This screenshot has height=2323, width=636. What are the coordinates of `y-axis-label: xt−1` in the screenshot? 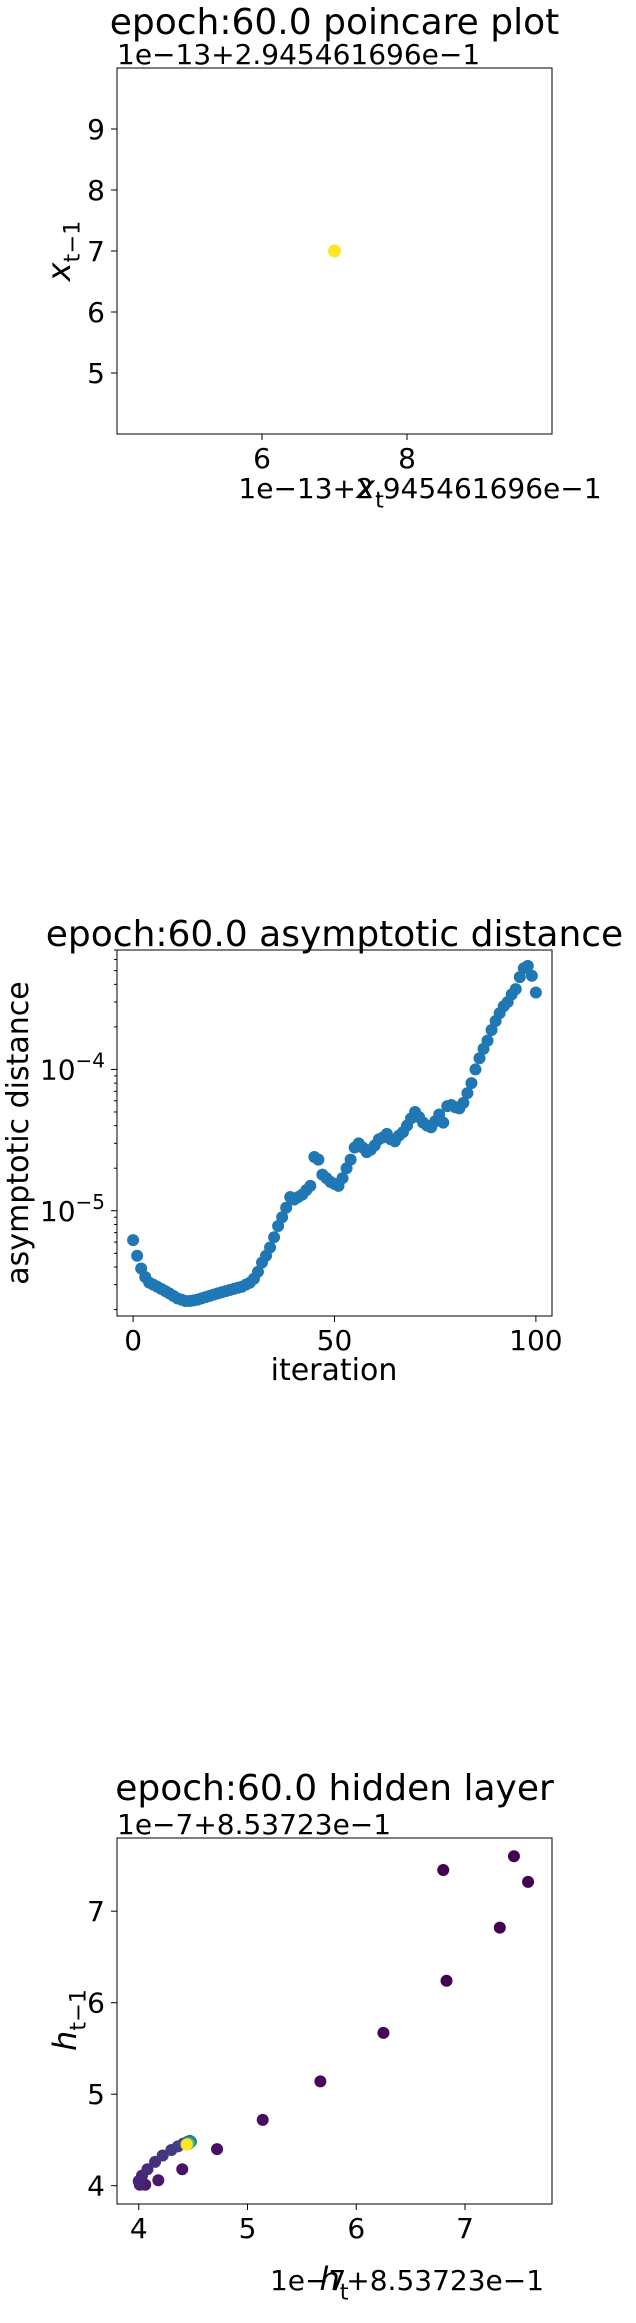 It's located at (63, 252).